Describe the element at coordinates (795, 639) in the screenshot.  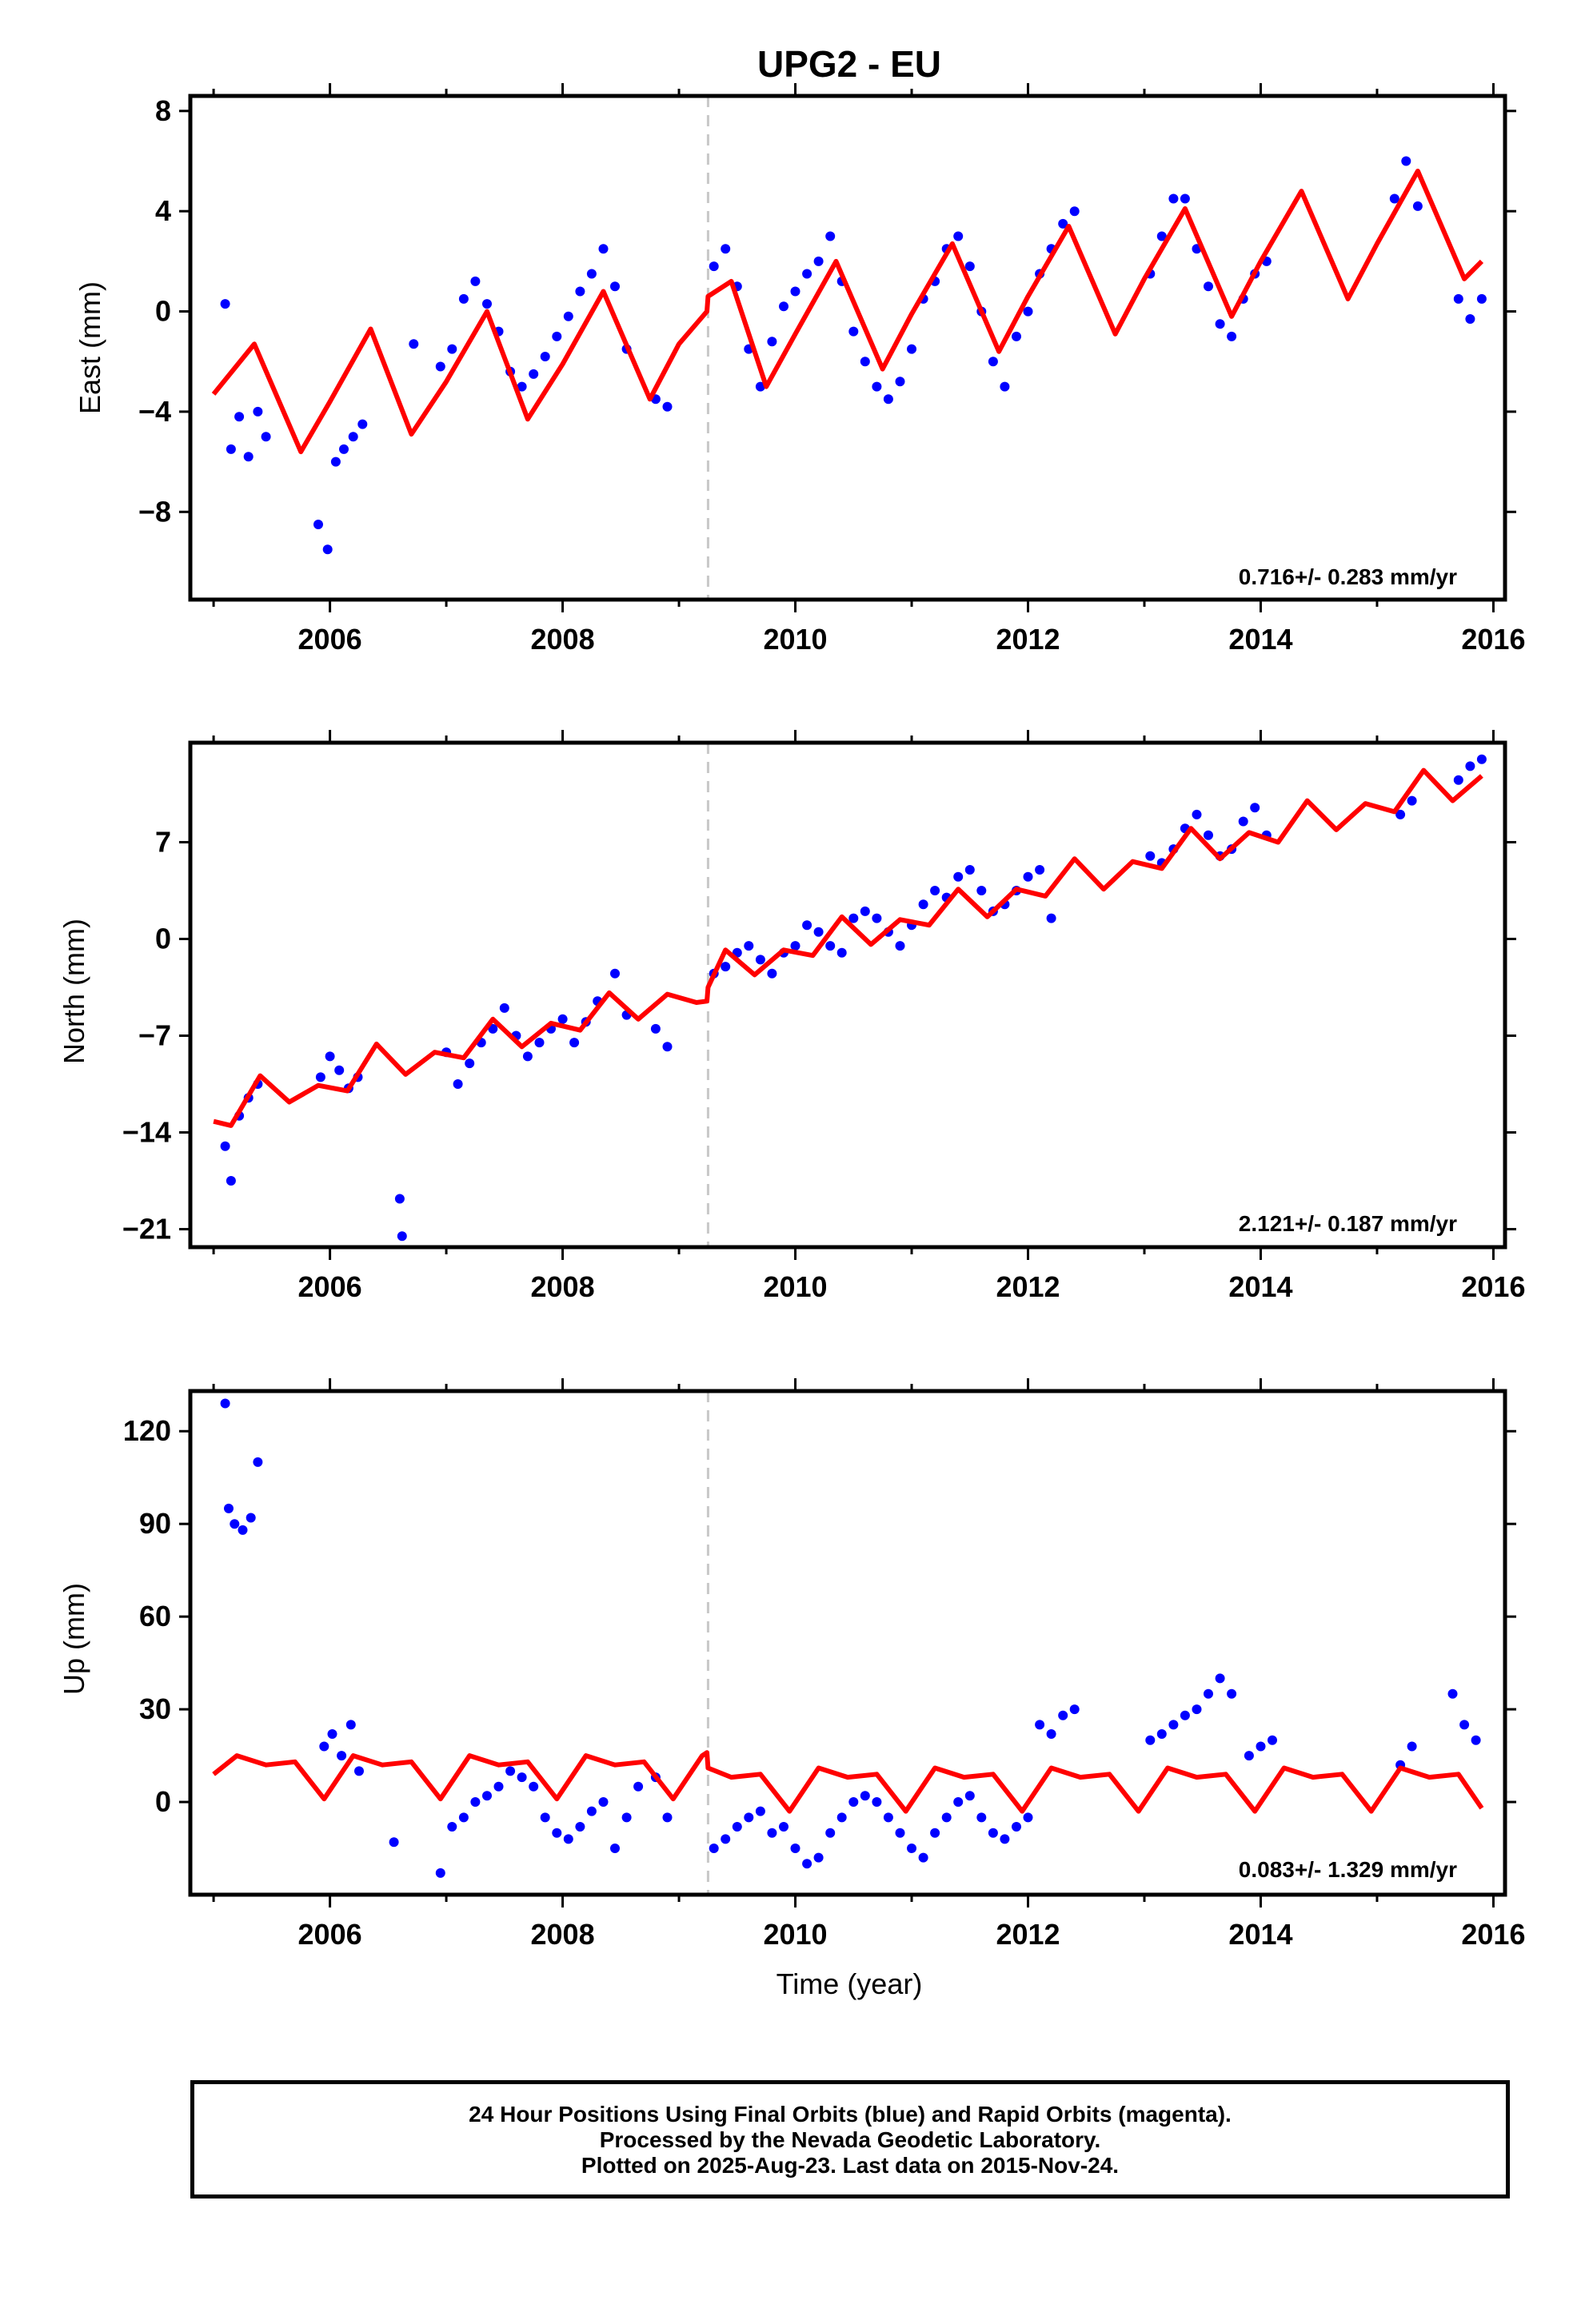
I see `east-xtick-label: 2010` at that location.